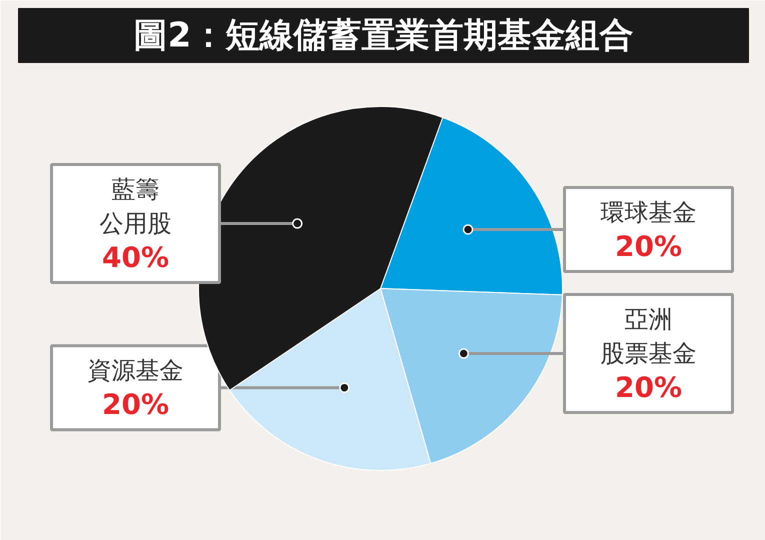 The height and width of the screenshot is (540, 765). What do you see at coordinates (384, 36) in the screenshot?
I see `chart-title: 圖2：短線儲蓄置業首期基金組合` at bounding box center [384, 36].